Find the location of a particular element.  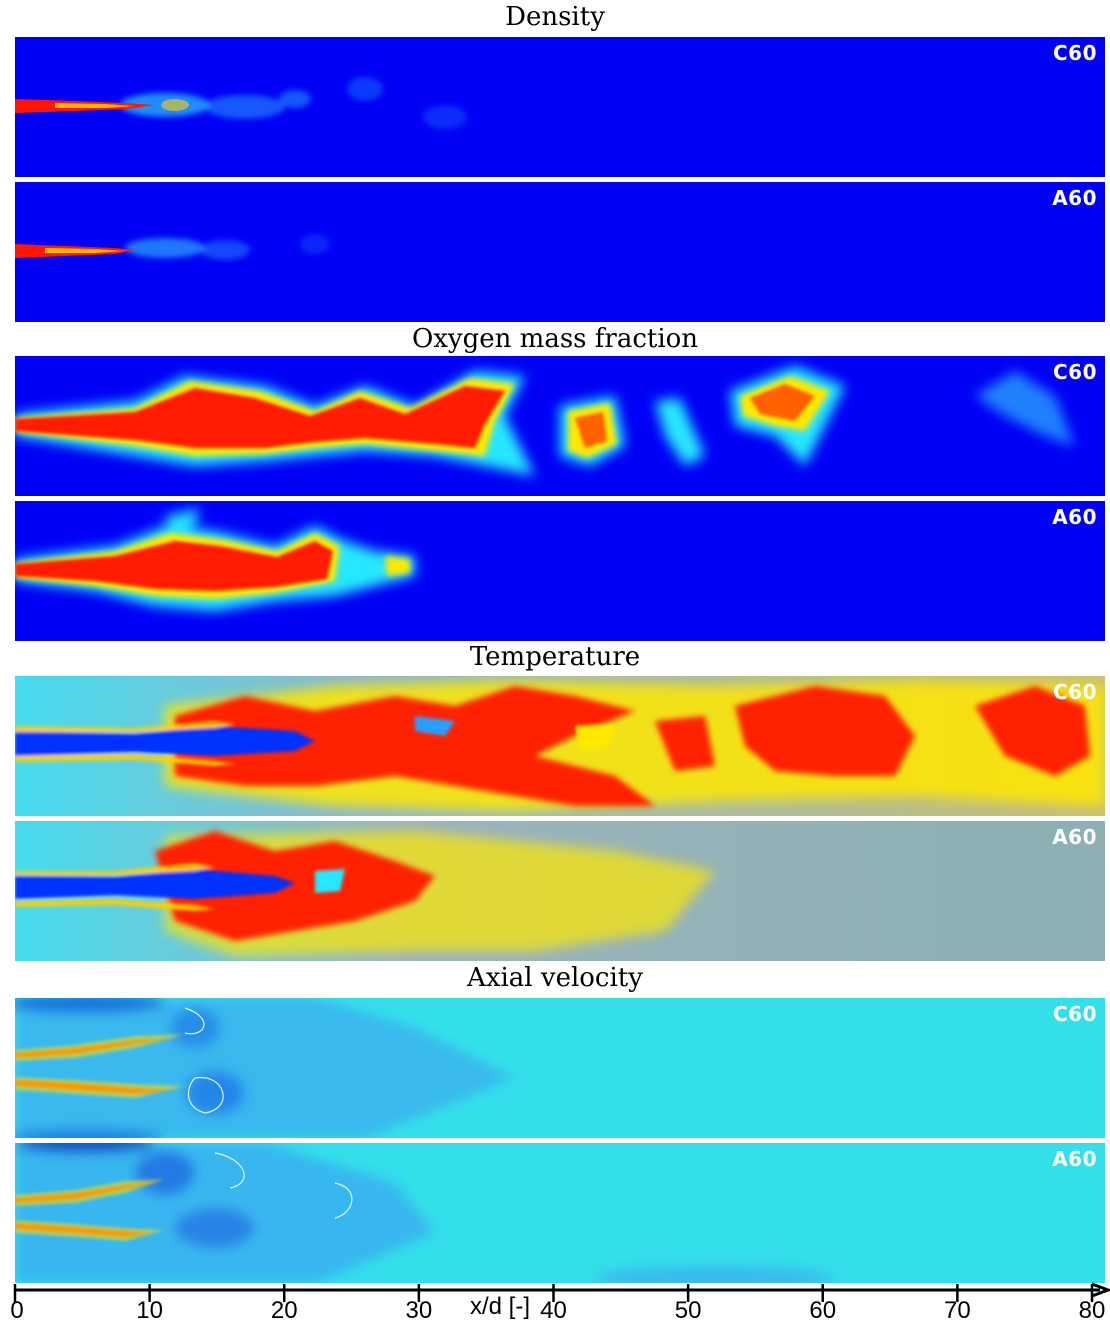

oxygen-field-a60: A60 is located at coordinates (560, 571).